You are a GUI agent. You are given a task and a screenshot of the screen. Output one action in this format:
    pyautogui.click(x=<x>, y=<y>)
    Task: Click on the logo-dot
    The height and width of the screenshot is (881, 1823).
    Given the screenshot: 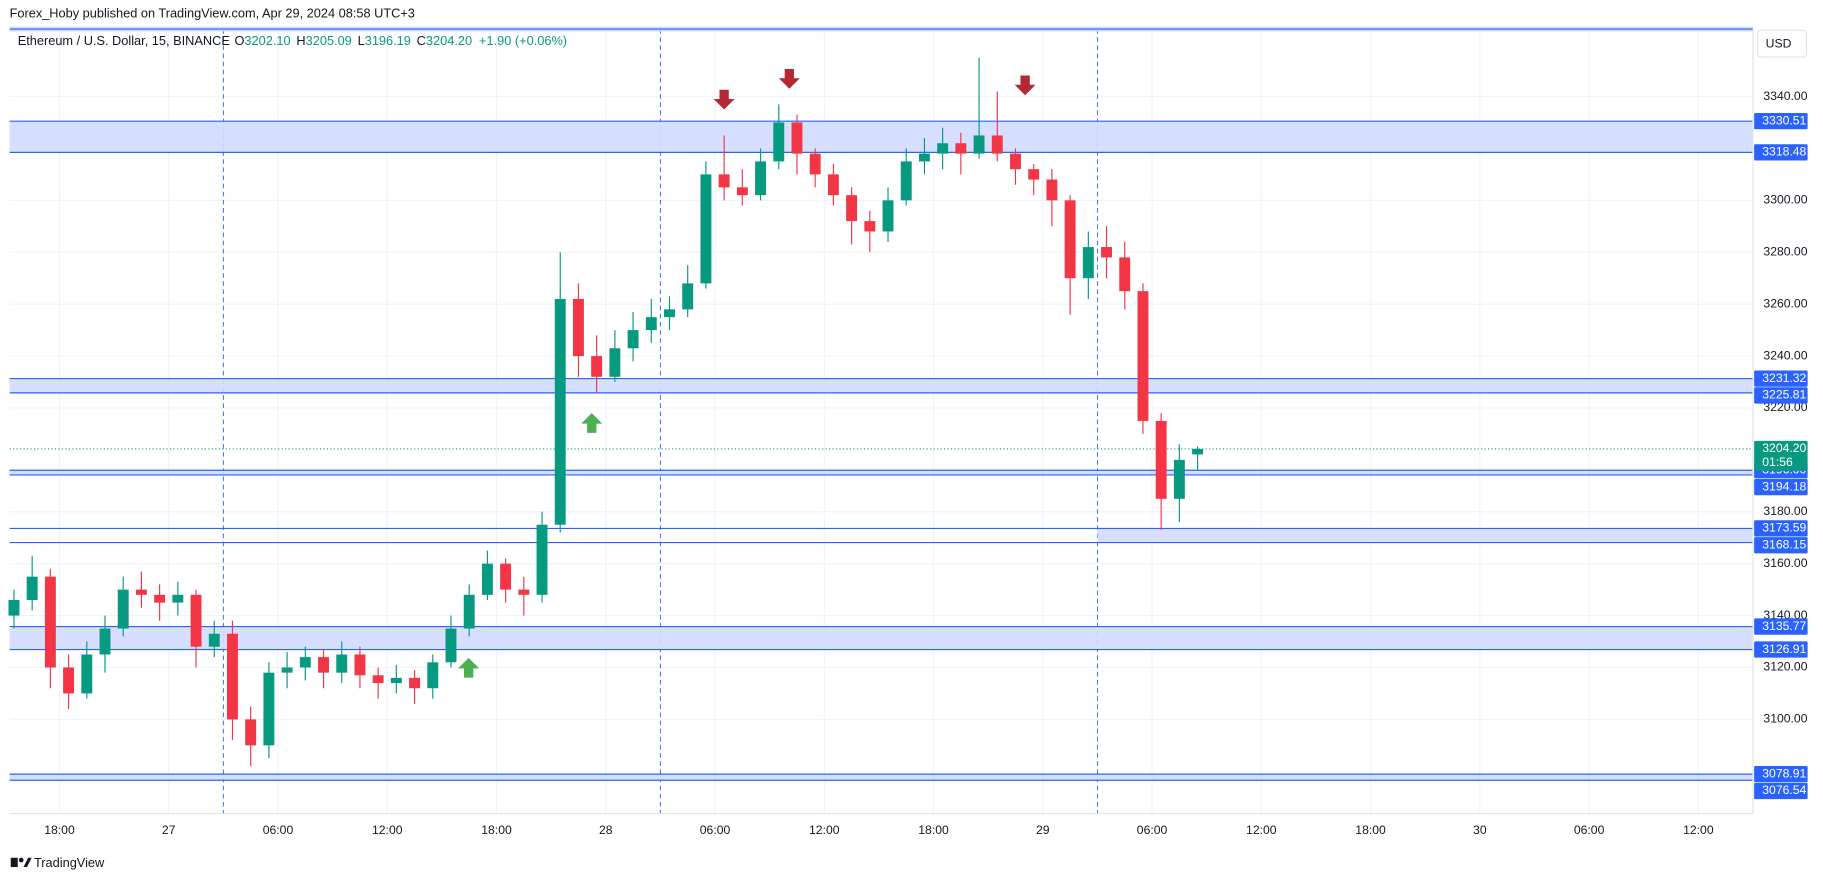 What is the action you would take?
    pyautogui.click(x=21, y=860)
    